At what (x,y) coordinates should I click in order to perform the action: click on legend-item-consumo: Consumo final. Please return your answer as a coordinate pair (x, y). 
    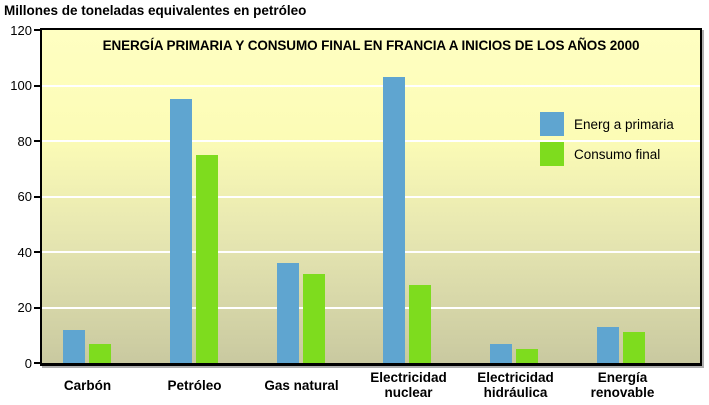
    Looking at the image, I should click on (607, 154).